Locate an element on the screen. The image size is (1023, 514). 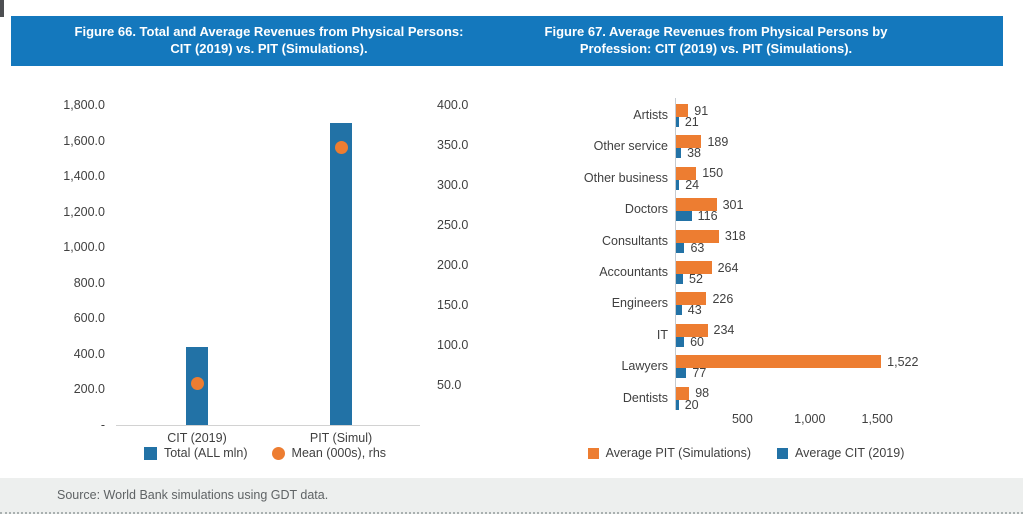
avg-pit-value-label: 150 is located at coordinates (713, 173).